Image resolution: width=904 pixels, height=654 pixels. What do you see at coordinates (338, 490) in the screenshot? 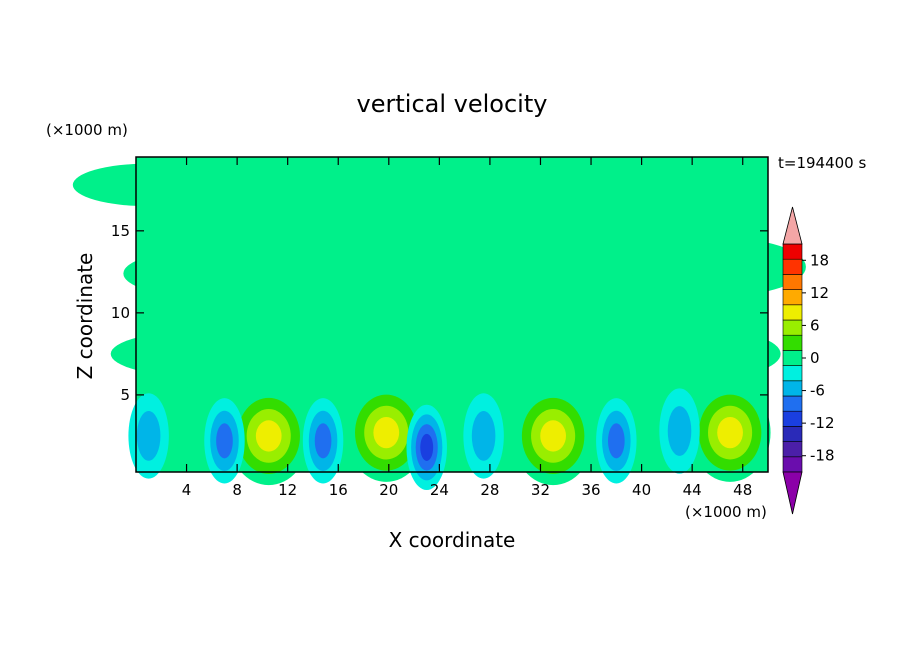
I see `x-tick-label: 16` at bounding box center [338, 490].